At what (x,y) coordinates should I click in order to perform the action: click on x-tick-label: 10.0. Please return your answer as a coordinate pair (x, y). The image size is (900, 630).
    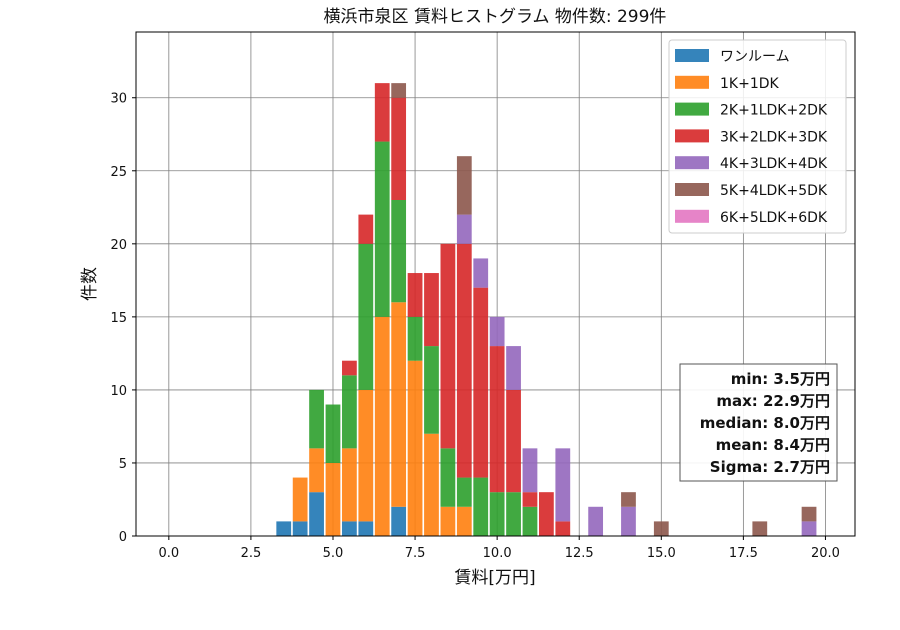
    Looking at the image, I should click on (497, 553).